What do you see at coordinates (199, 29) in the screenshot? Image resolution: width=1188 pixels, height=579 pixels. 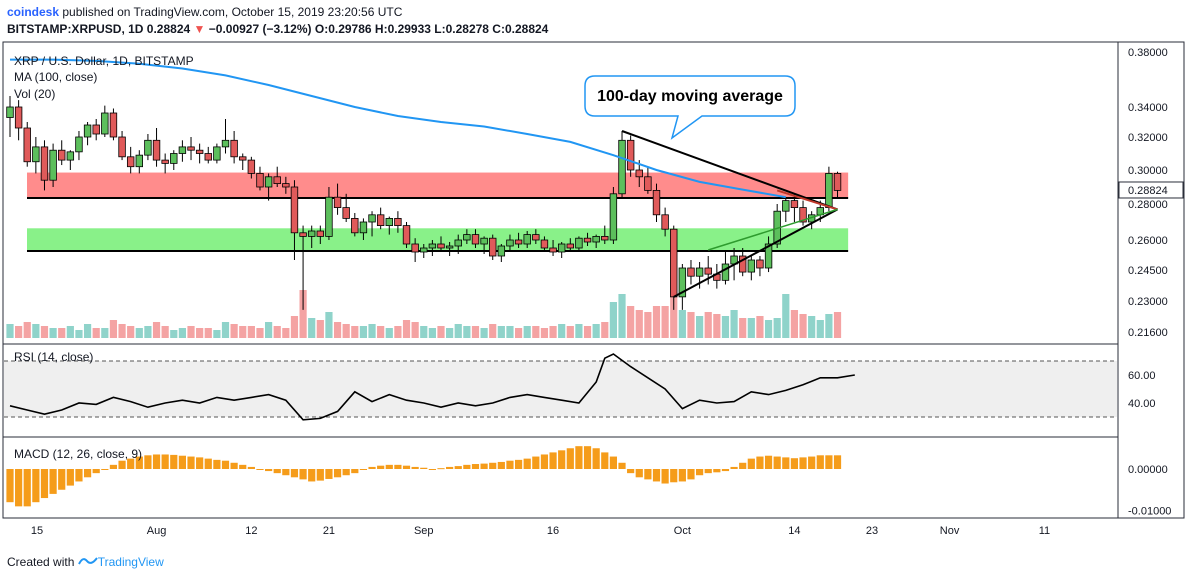 I see `down-arrow-icon: ▼` at bounding box center [199, 29].